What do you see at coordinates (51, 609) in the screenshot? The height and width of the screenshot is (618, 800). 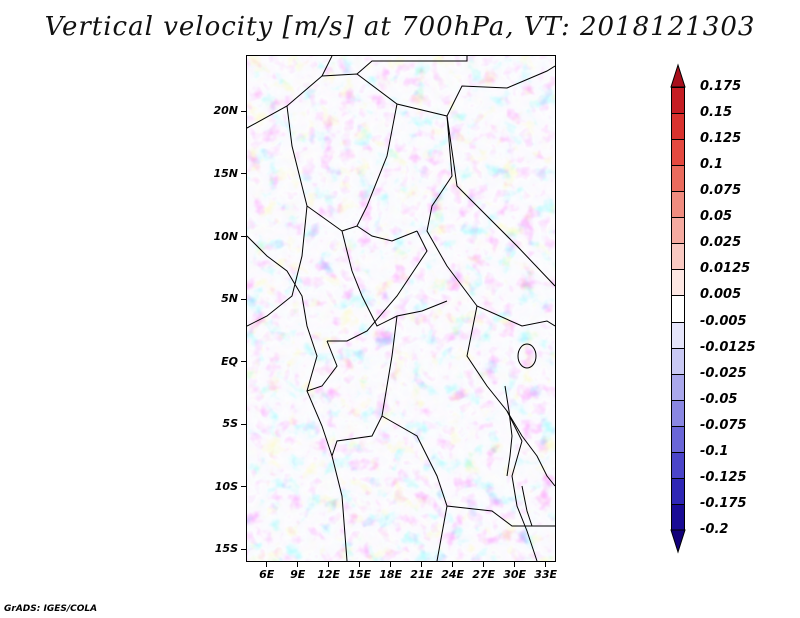 I see `footer-credit: GrADS: IGES/COLA` at bounding box center [51, 609].